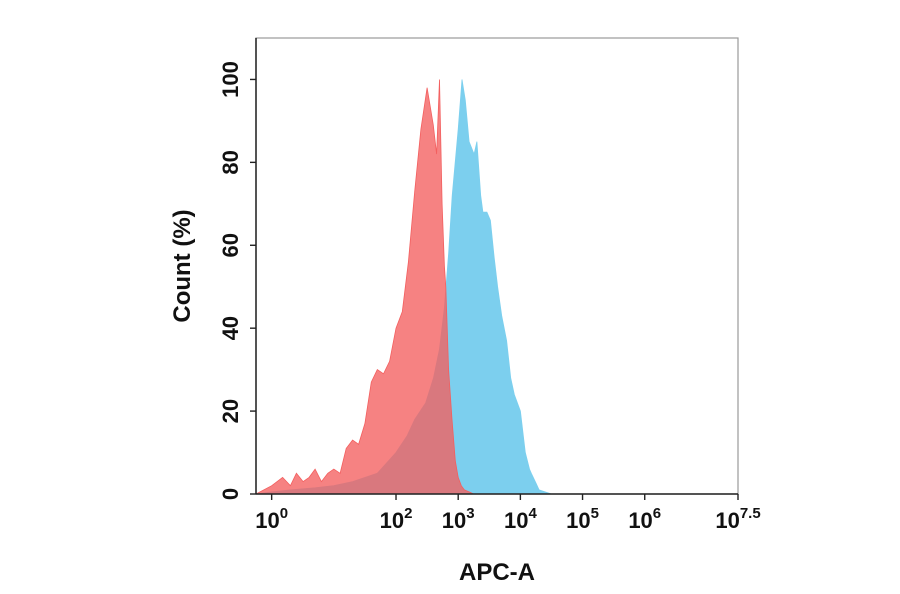  I want to click on y-tick-label-5: 100, so click(230, 79).